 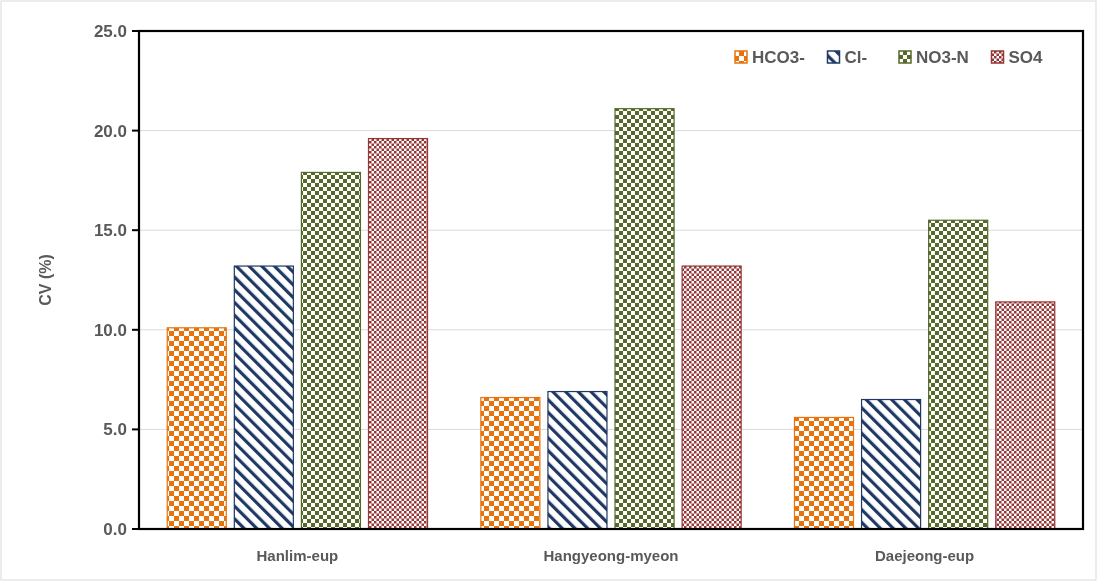 I want to click on y-tick-label: 5.0, so click(x=115, y=430).